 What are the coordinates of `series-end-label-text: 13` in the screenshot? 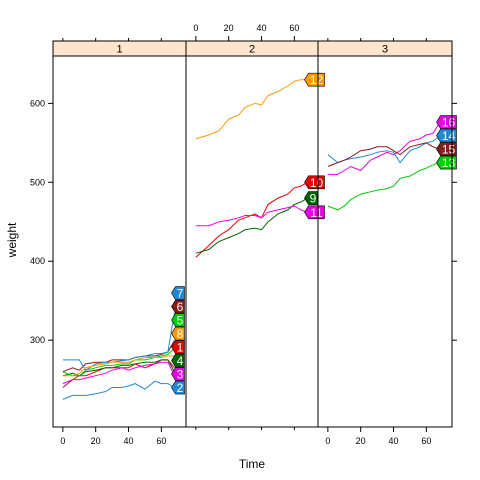 It's located at (449, 163).